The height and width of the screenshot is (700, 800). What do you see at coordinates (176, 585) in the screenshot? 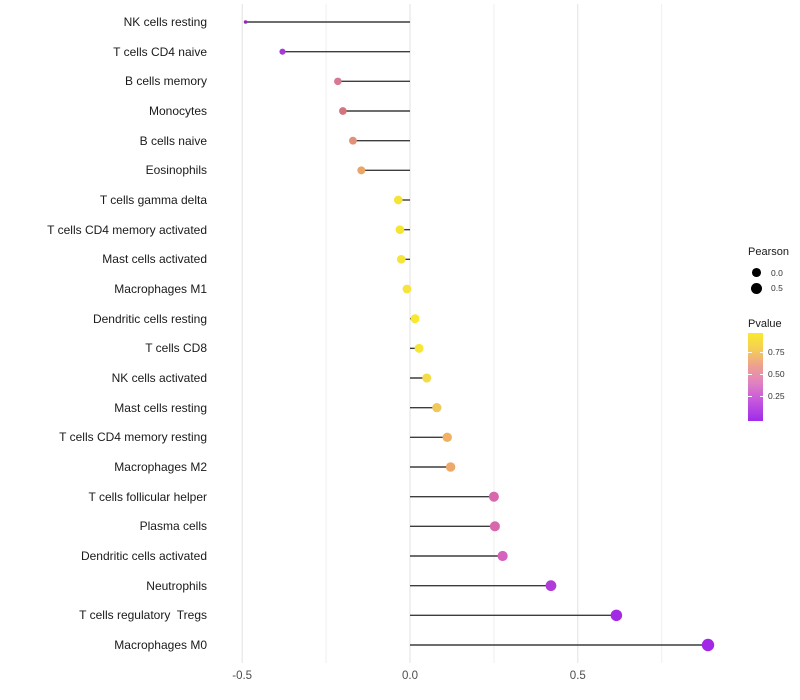
I see `category-label: Neutrophils` at bounding box center [176, 585].